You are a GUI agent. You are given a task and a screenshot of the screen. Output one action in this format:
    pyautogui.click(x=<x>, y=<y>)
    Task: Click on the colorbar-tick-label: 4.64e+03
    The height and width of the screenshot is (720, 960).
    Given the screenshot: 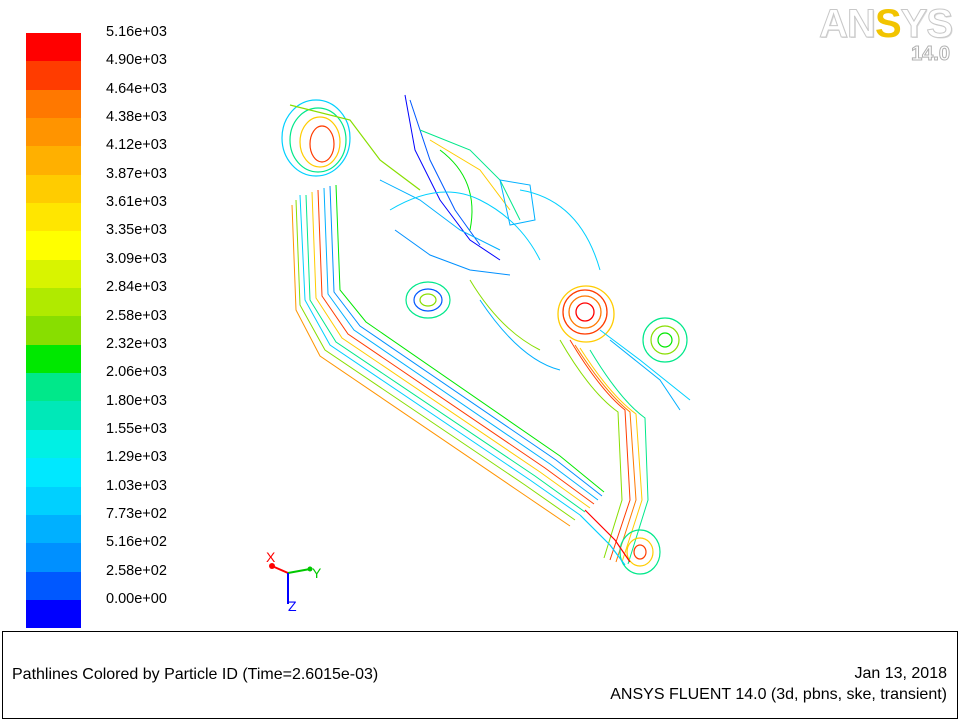 What is the action you would take?
    pyautogui.click(x=136, y=88)
    